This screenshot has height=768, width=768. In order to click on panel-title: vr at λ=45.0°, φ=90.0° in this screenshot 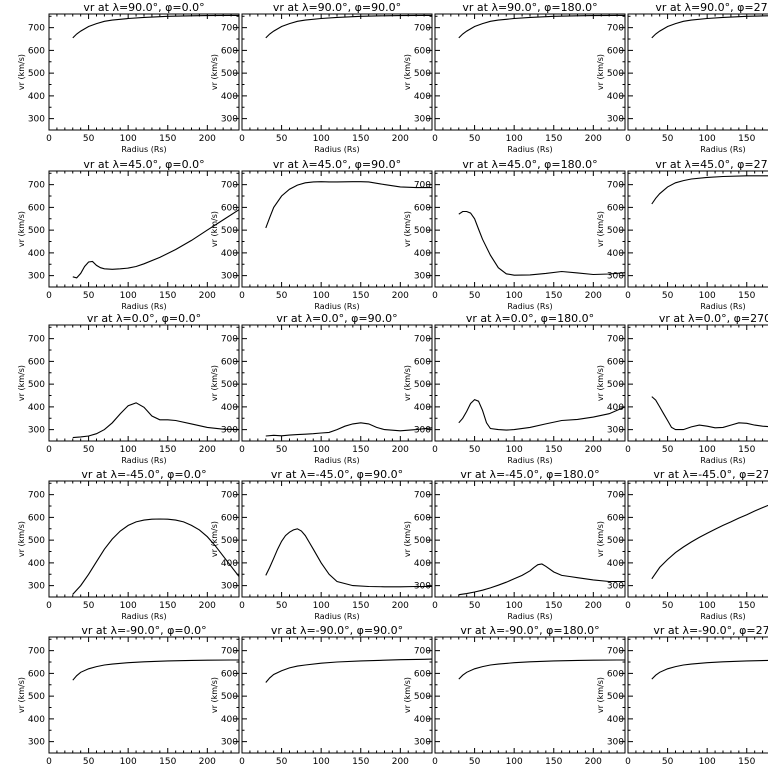, I will do `click(337, 164)`.